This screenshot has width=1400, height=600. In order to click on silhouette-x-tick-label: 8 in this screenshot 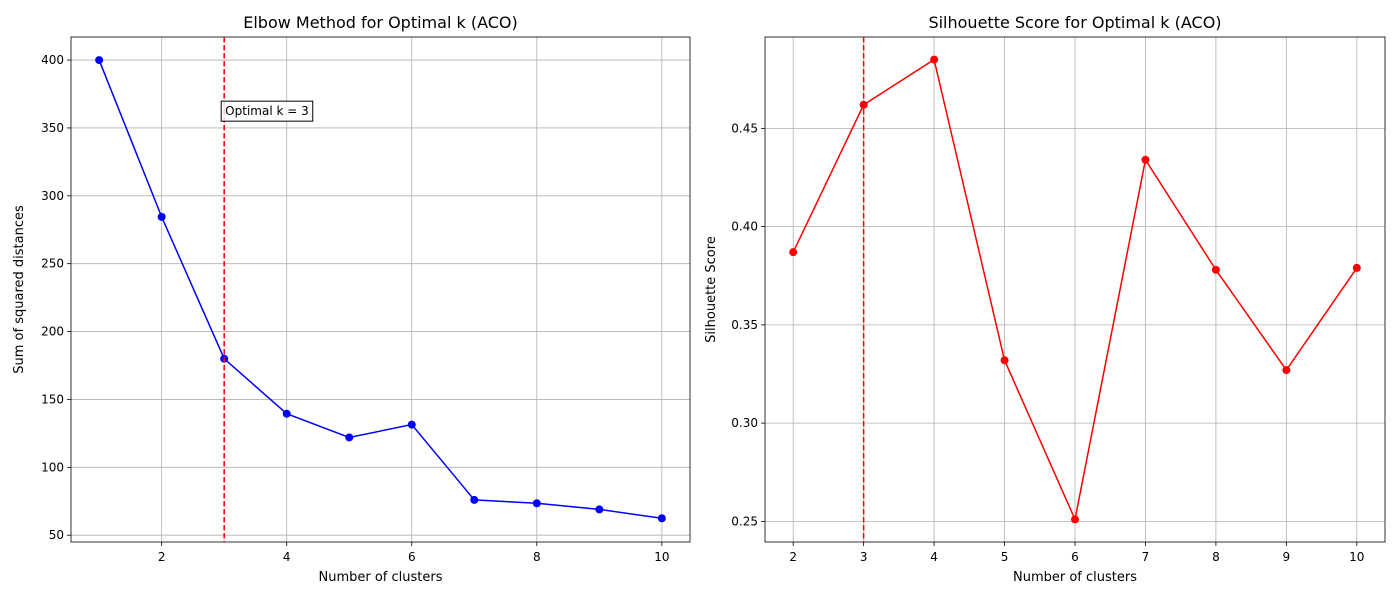, I will do `click(1216, 557)`.